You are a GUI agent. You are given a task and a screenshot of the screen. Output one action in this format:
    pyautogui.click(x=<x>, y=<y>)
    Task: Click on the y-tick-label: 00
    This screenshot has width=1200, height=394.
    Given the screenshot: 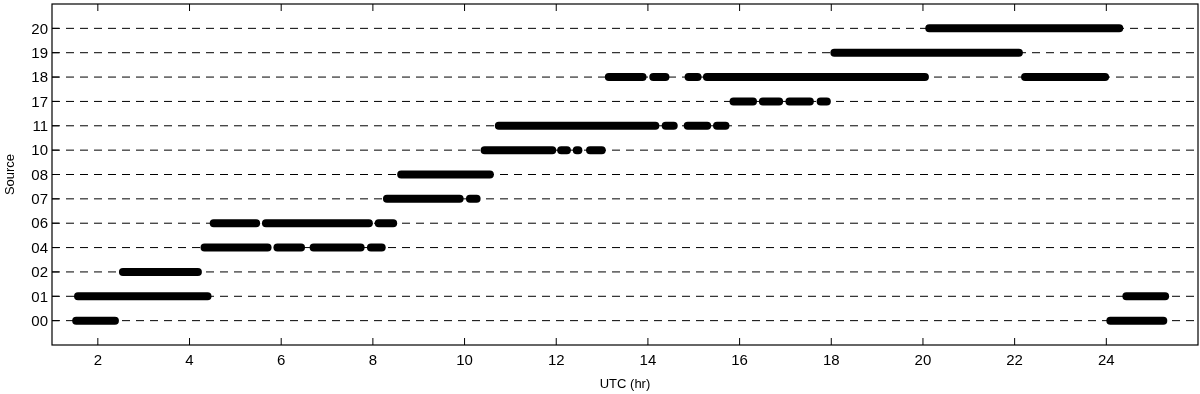 What is the action you would take?
    pyautogui.click(x=39, y=320)
    